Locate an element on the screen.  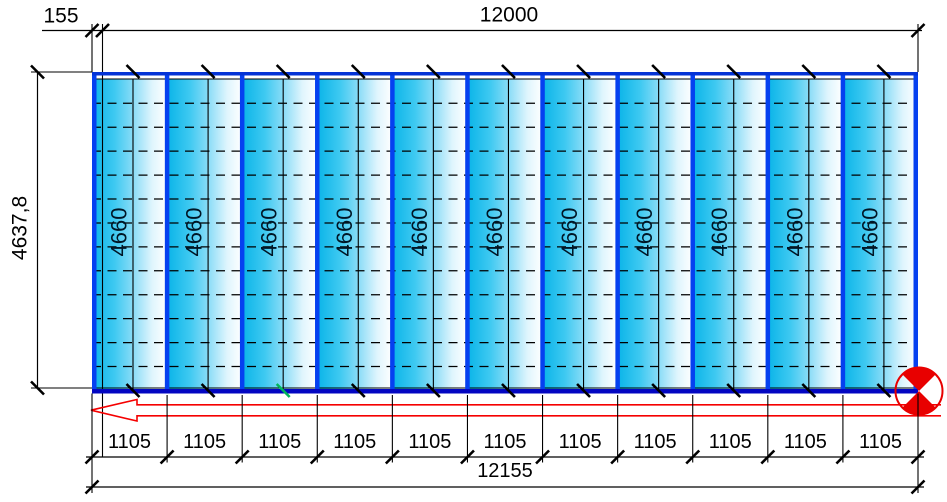
dim-text-bottom-total: 12155 is located at coordinates (505, 471).